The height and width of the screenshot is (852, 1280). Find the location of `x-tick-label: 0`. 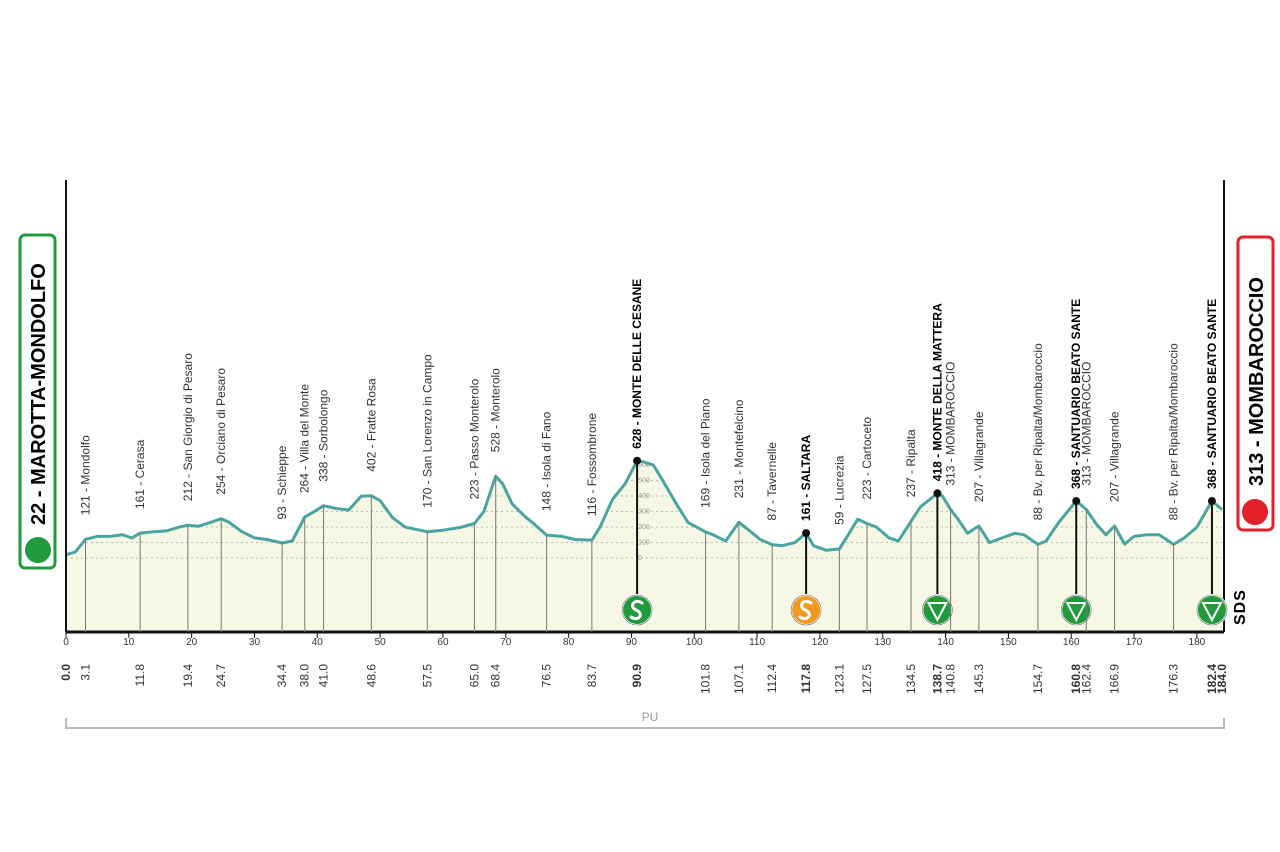

x-tick-label: 0 is located at coordinates (66, 642).